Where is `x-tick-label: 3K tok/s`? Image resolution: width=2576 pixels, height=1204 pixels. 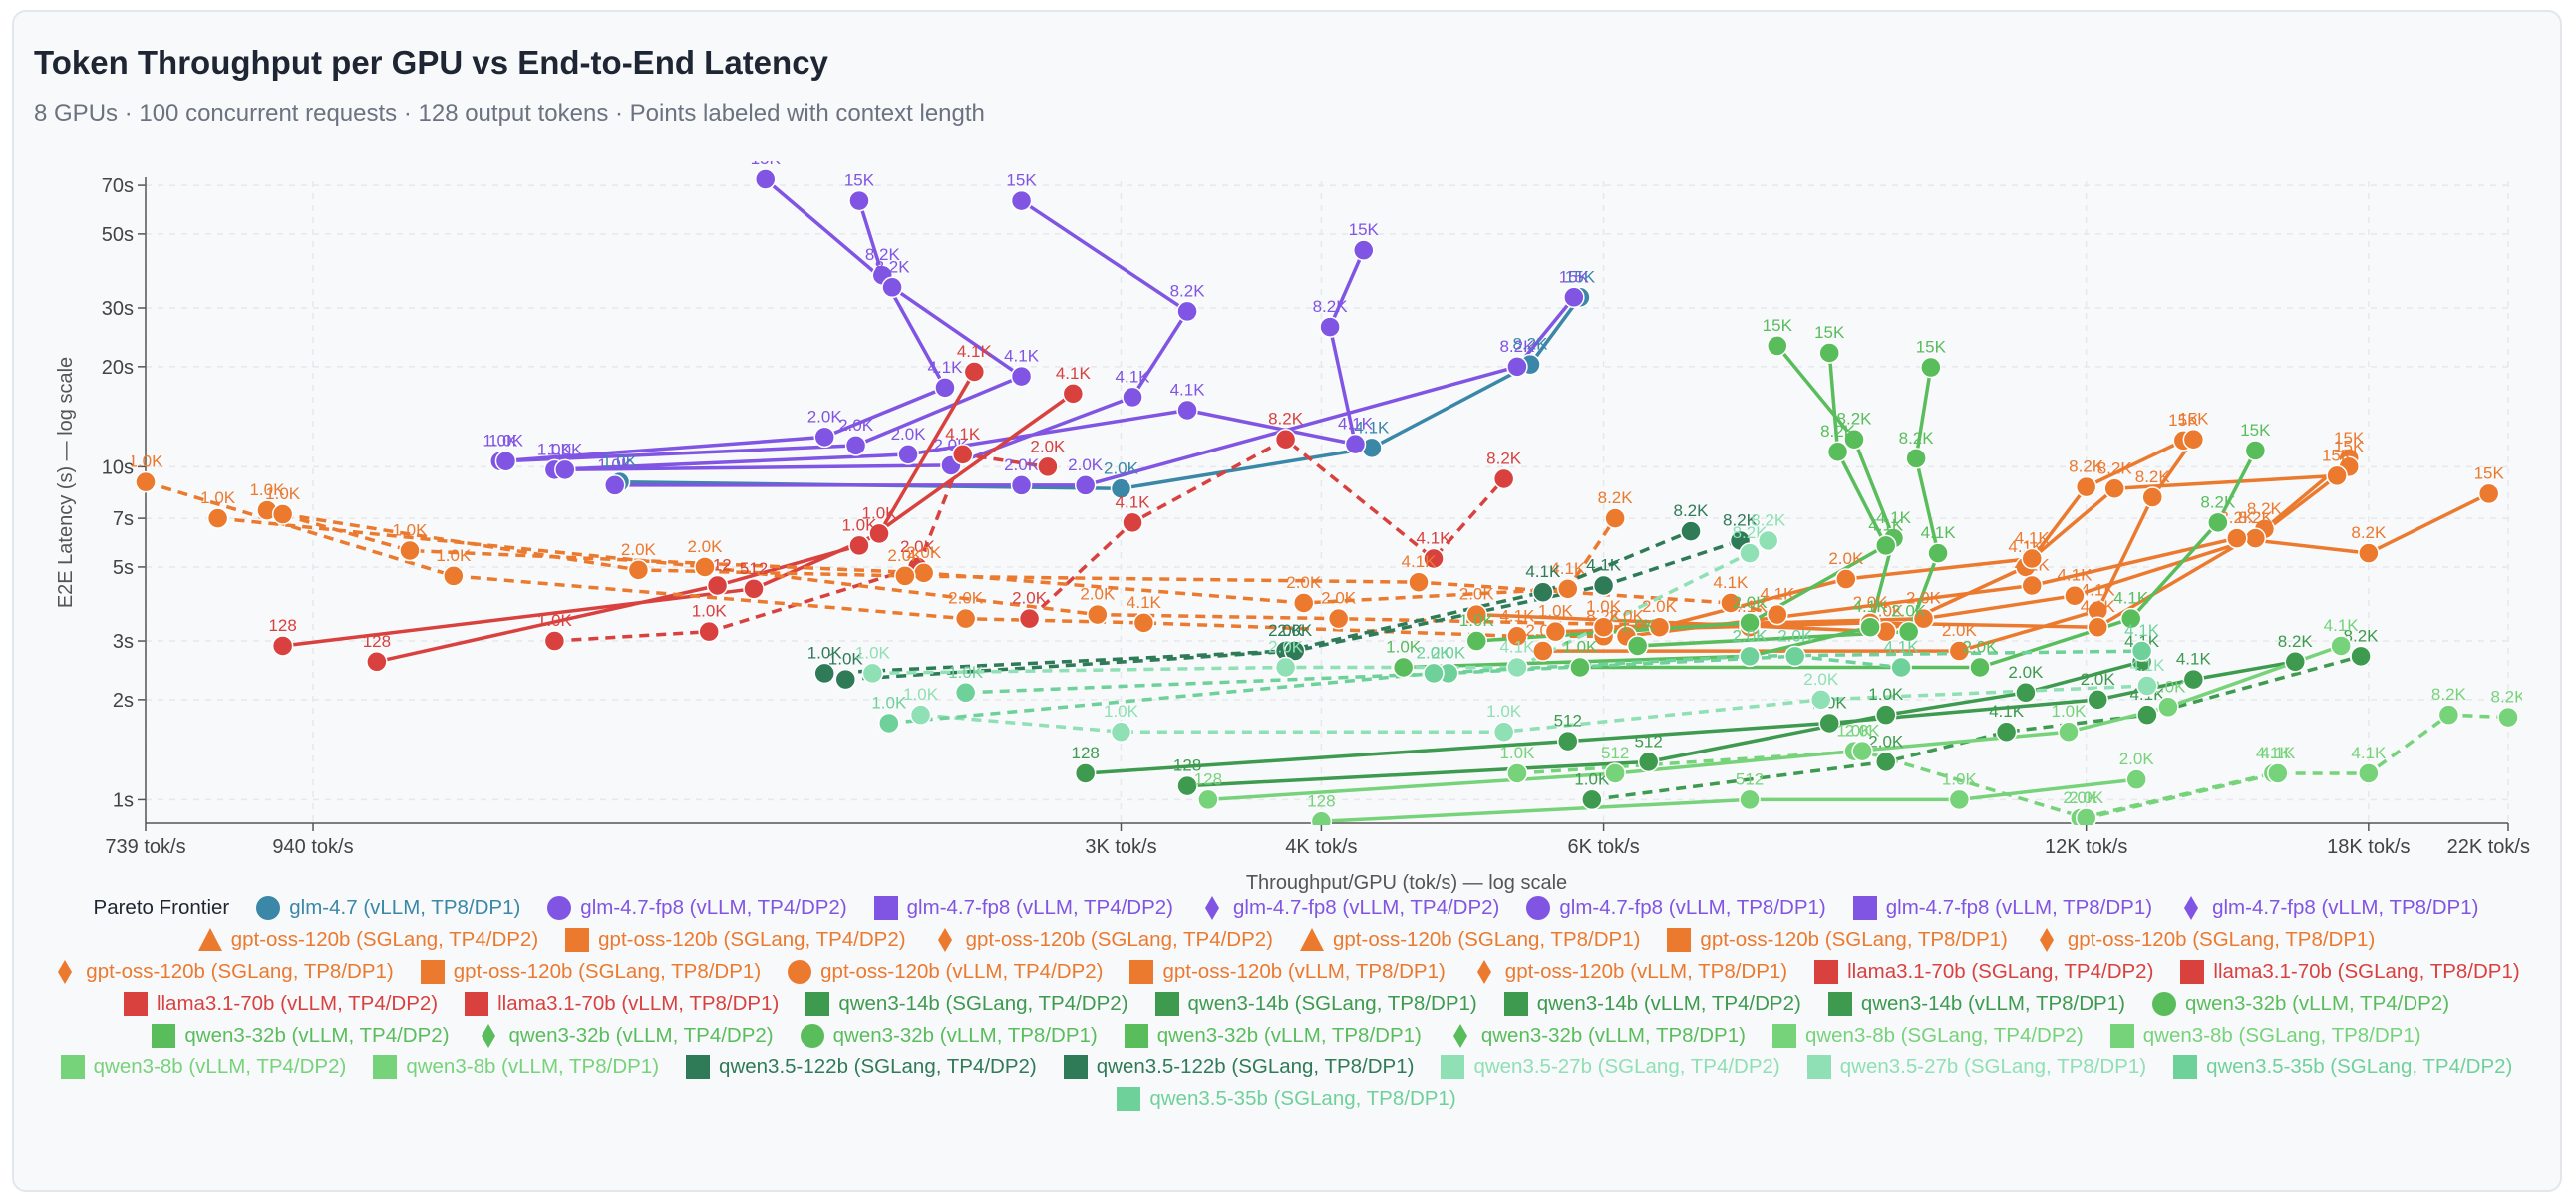 x-tick-label: 3K tok/s is located at coordinates (1120, 847).